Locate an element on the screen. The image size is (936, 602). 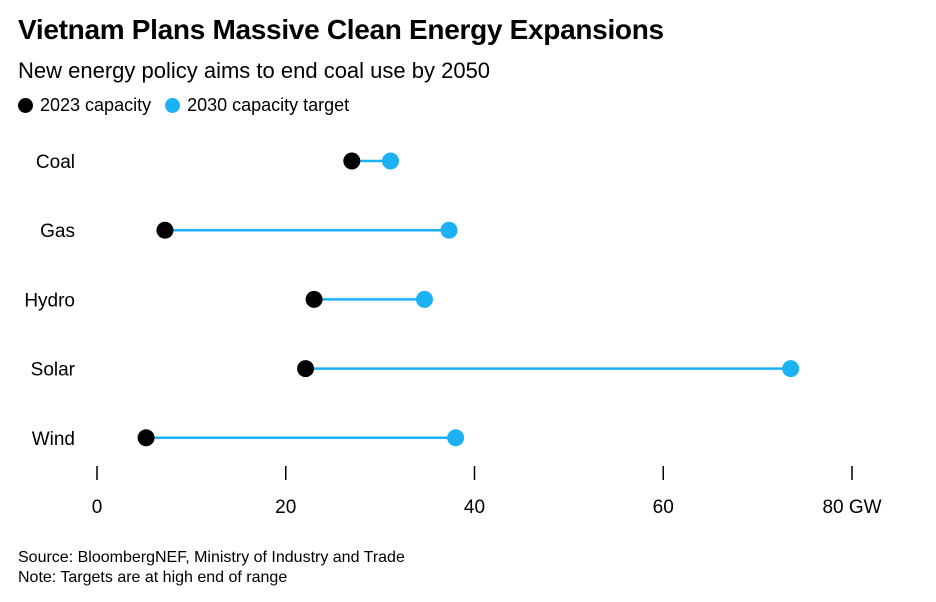
x-tick-label-20: 20 is located at coordinates (285, 507).